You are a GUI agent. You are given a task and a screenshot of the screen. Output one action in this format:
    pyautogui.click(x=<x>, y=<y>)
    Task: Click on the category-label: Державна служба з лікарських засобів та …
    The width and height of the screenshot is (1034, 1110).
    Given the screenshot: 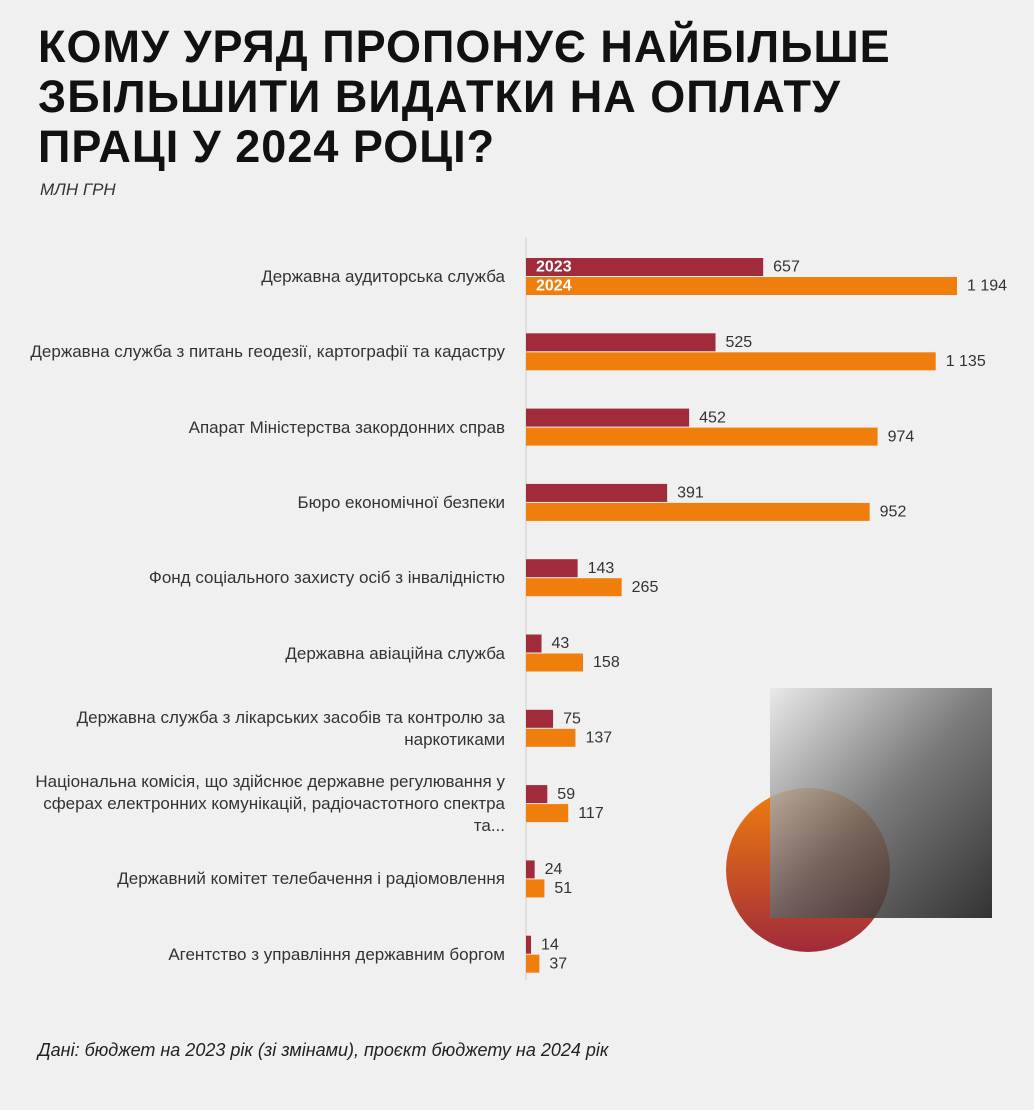 What is the action you would take?
    pyautogui.click(x=290, y=728)
    